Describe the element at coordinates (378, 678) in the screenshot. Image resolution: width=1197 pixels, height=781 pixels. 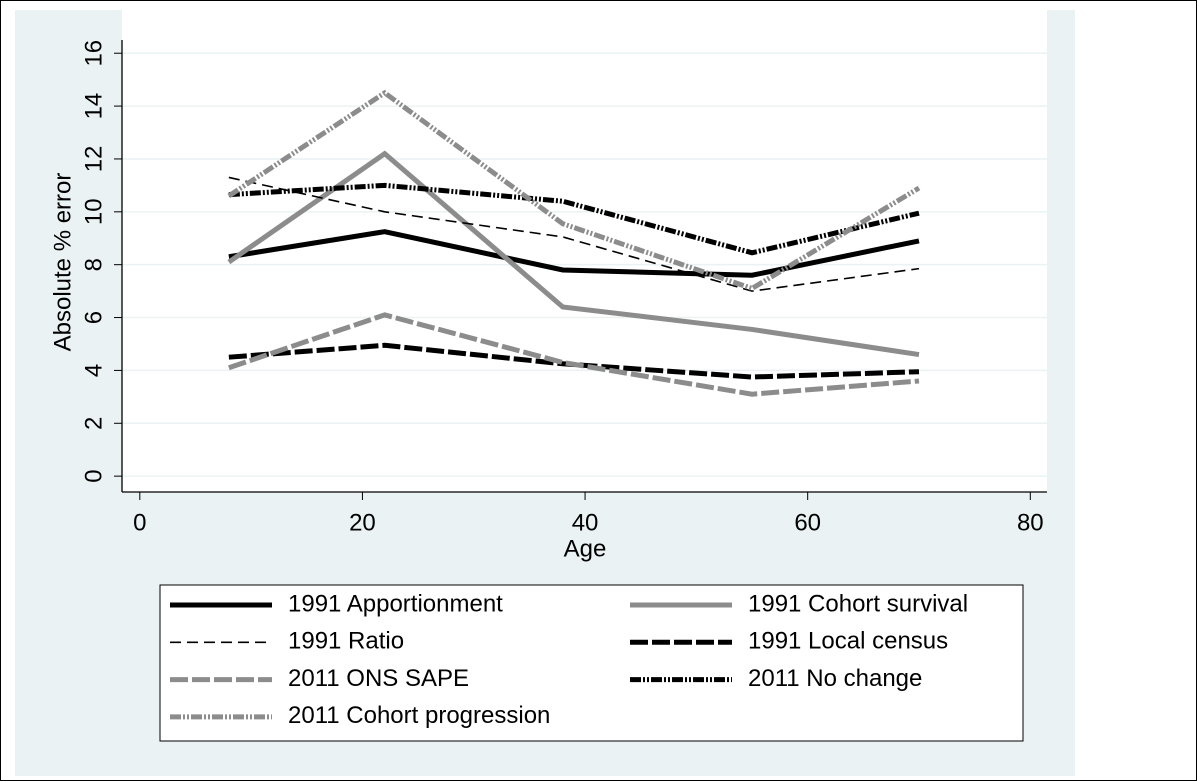
I see `legend-label: 2011 ONS SAPE` at that location.